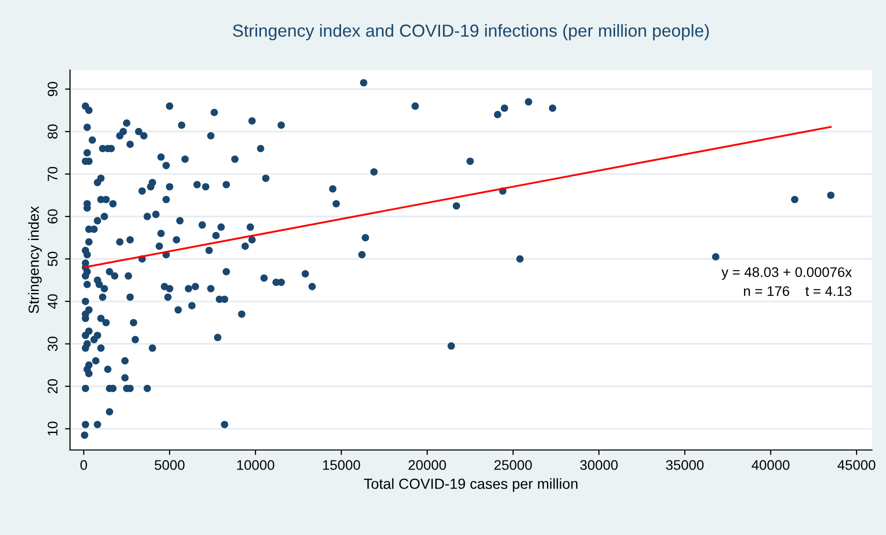  Describe the element at coordinates (798, 291) in the screenshot. I see `annotation: n = 176 t = 4.13` at that location.